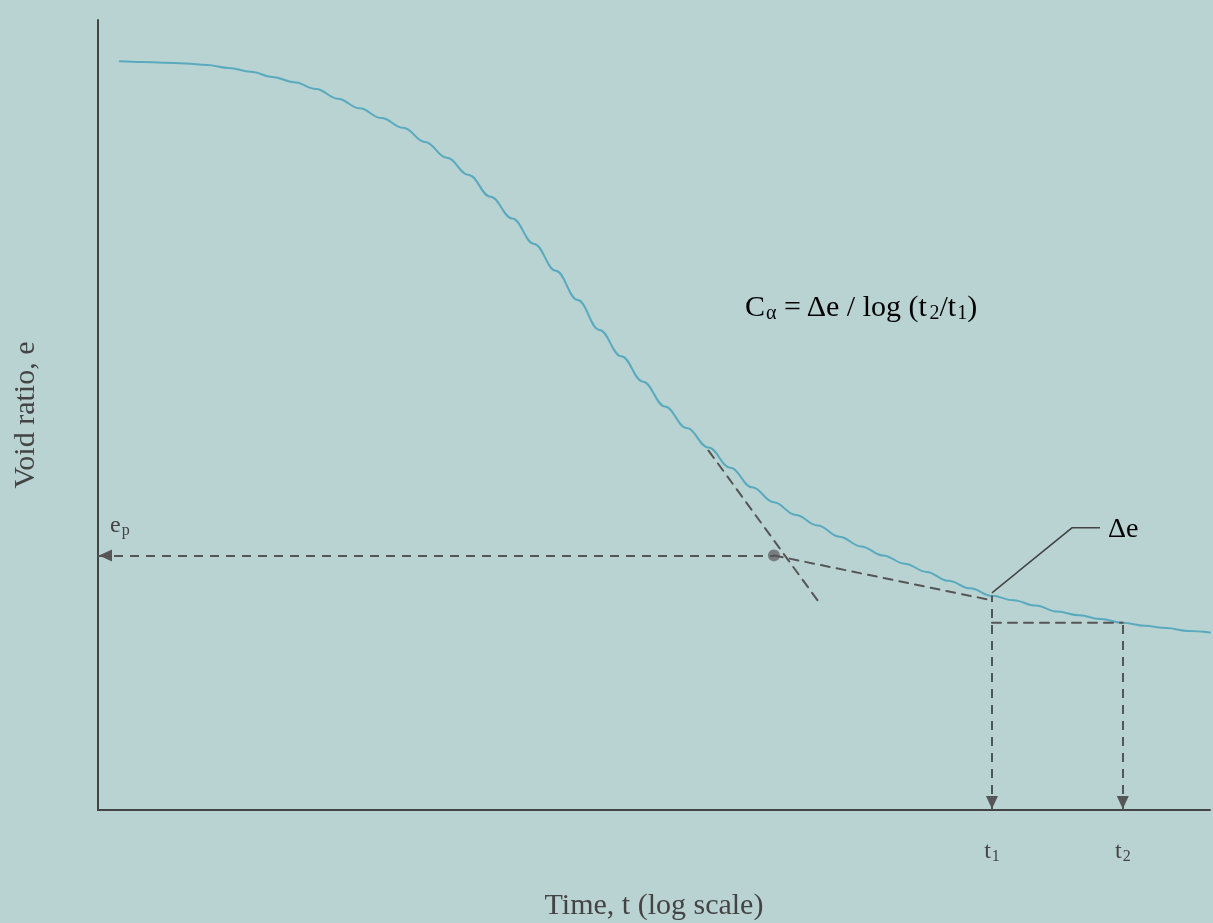 This screenshot has height=923, width=1213. Describe the element at coordinates (654, 903) in the screenshot. I see `x-axis-title: Time, t (log scale)` at that location.